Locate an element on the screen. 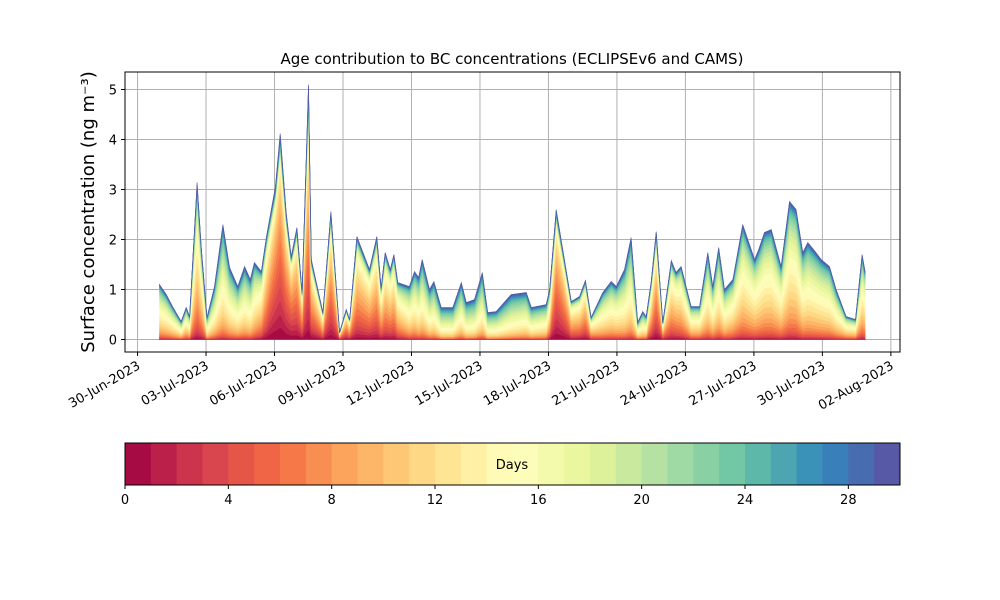 Image resolution: width=1000 pixels, height=600 pixels. colorbar-label: Days is located at coordinates (512, 465).